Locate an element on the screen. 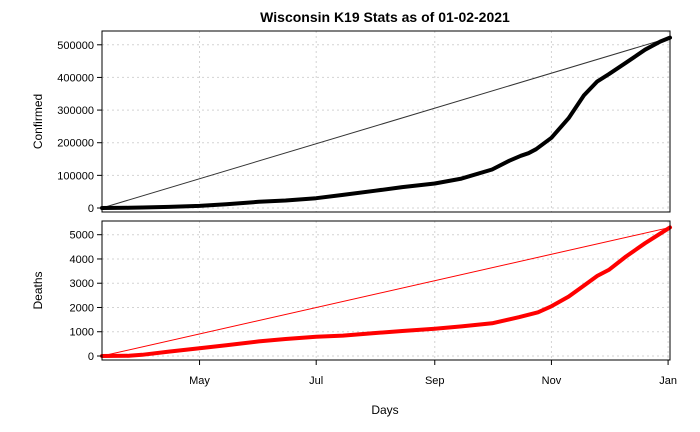 This screenshot has height=432, width=700. y-tick-label: 200000 is located at coordinates (75, 144).